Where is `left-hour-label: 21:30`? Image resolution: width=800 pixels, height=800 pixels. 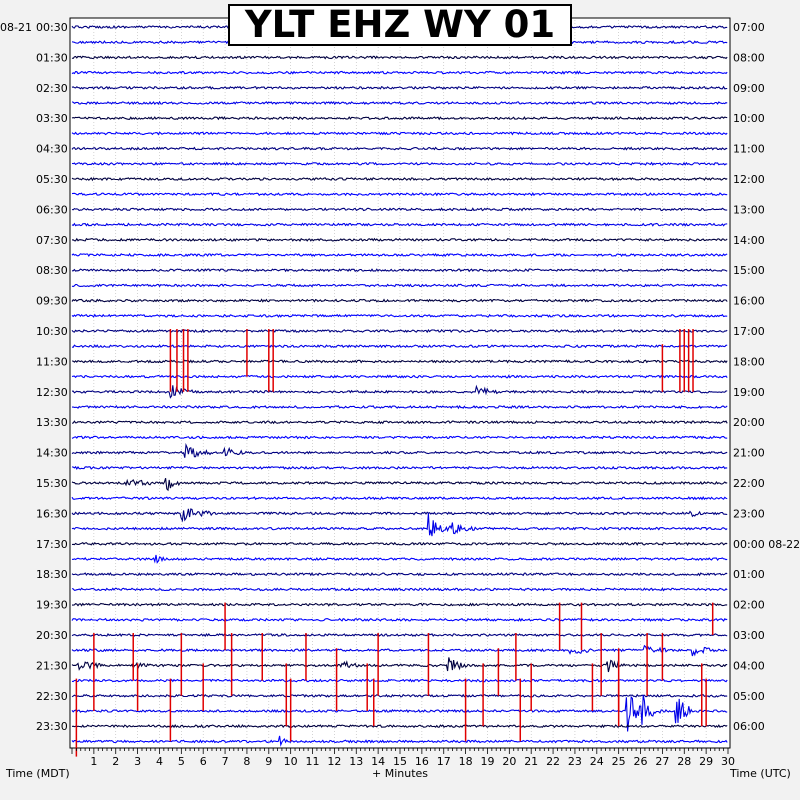 left-hour-label: 21:30 is located at coordinates (52, 665).